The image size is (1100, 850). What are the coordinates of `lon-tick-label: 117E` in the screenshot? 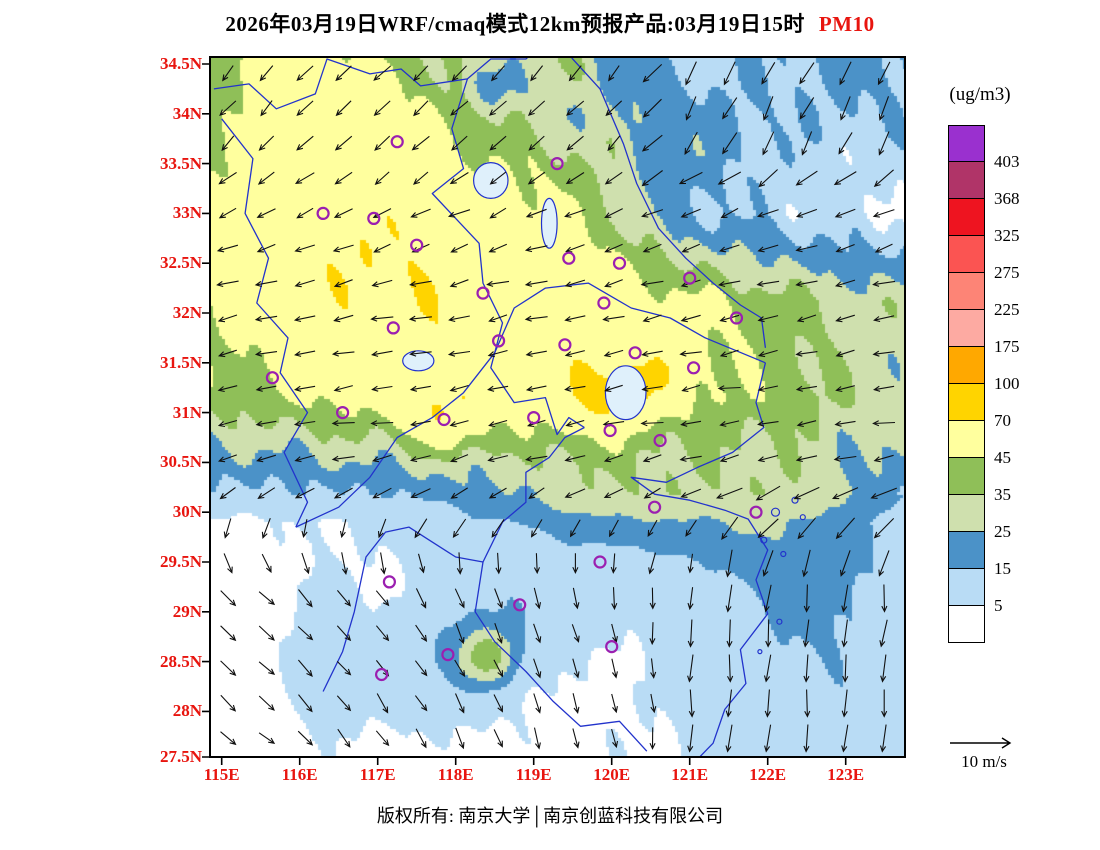 It's located at (377, 774).